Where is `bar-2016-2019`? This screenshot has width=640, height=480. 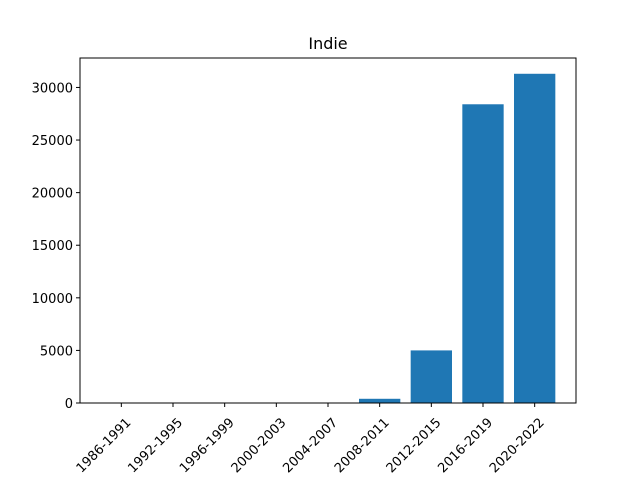
bar-2016-2019 is located at coordinates (483, 253).